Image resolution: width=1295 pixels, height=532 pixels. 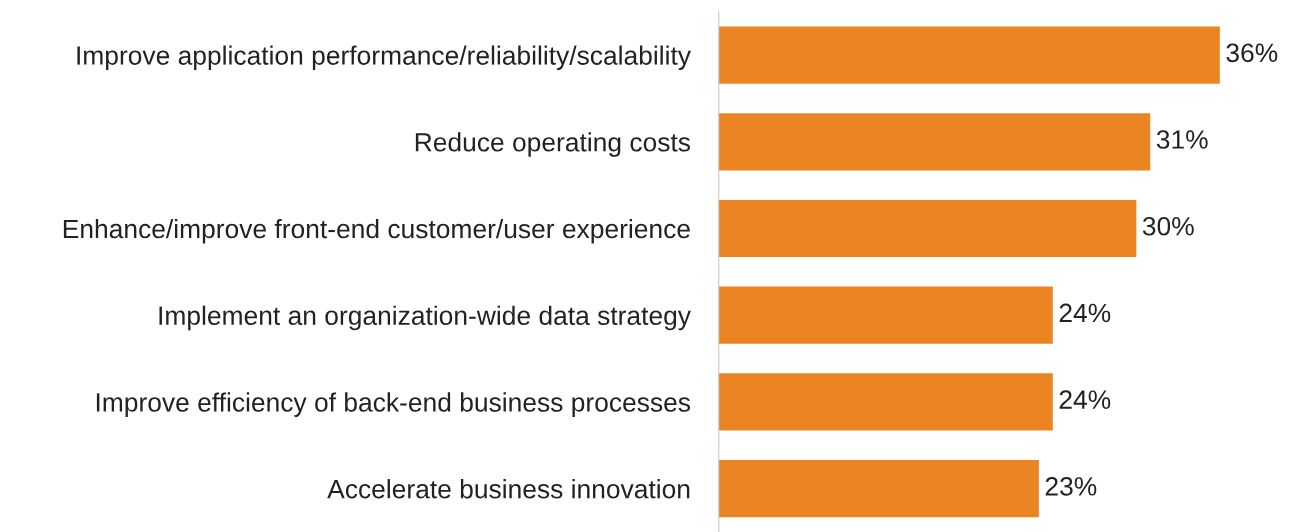 What do you see at coordinates (393, 404) in the screenshot?
I see `y-tick-label: Improve efficiency of back-end business processes` at bounding box center [393, 404].